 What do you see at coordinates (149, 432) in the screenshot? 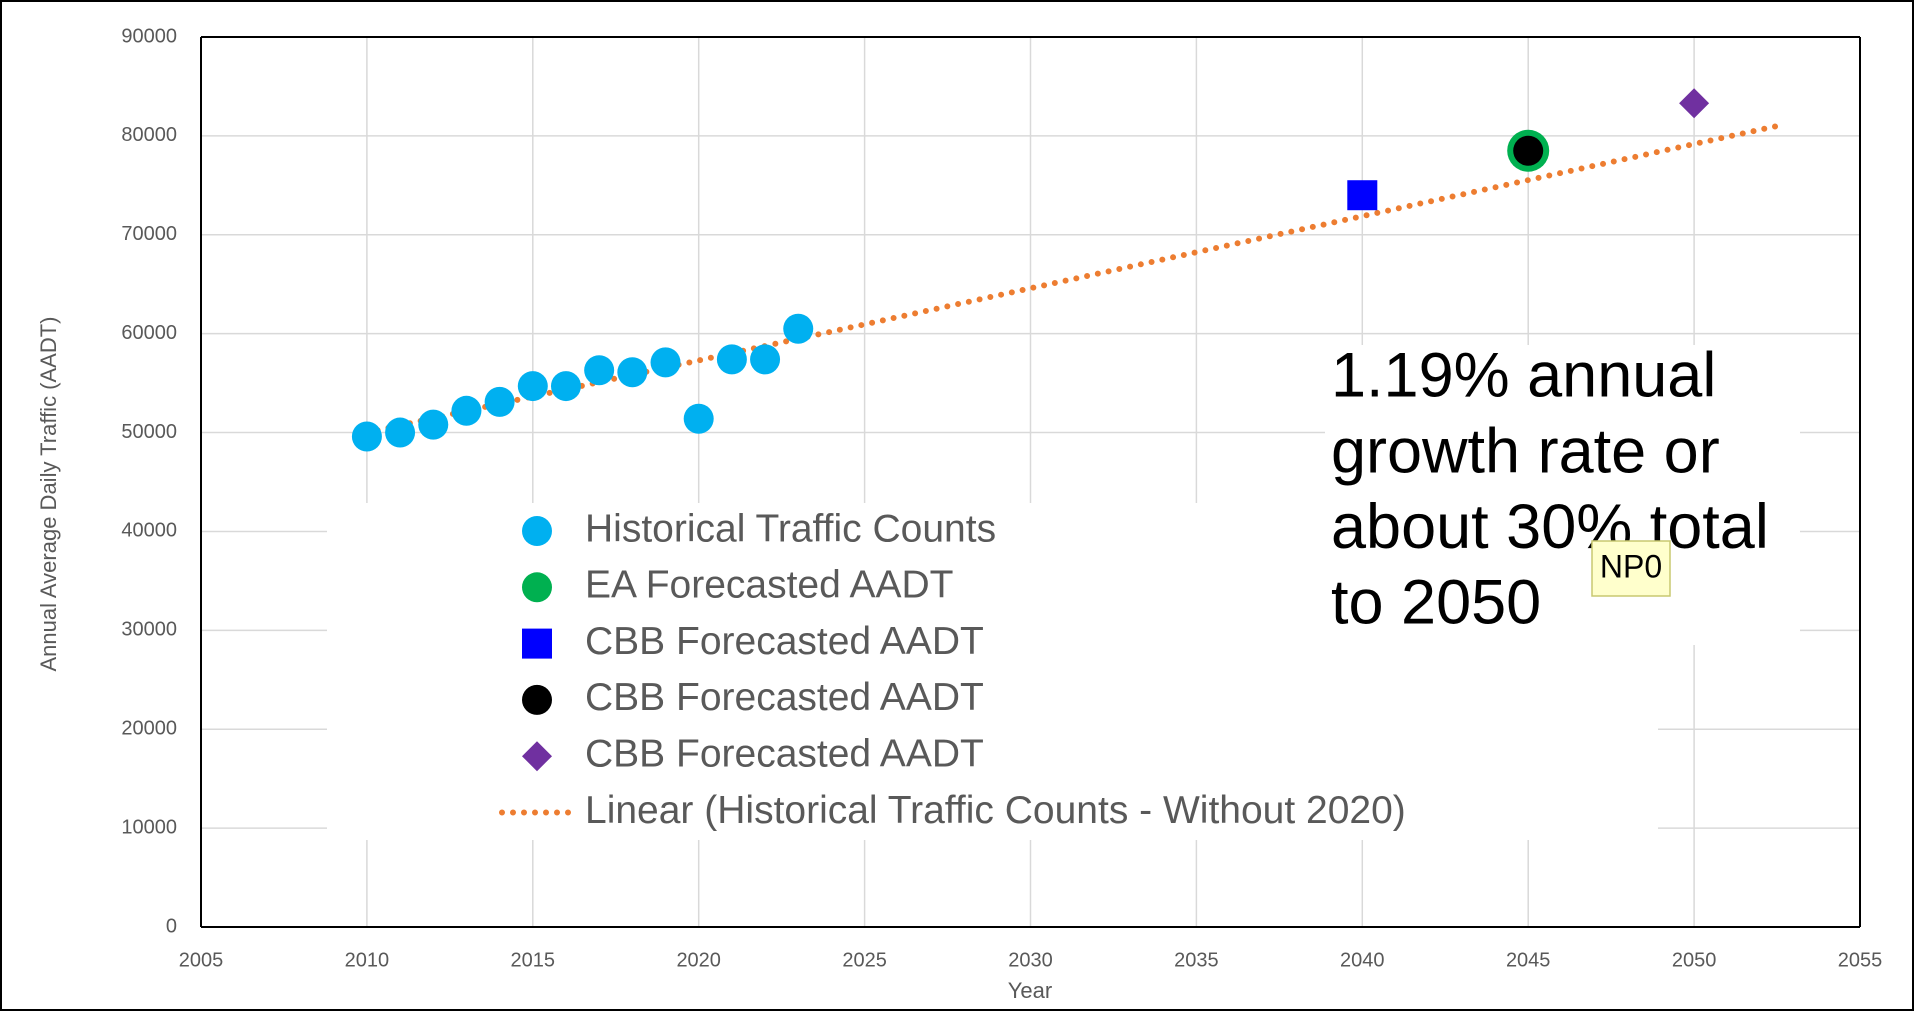
I see `y-tick-label: 50000` at bounding box center [149, 432].